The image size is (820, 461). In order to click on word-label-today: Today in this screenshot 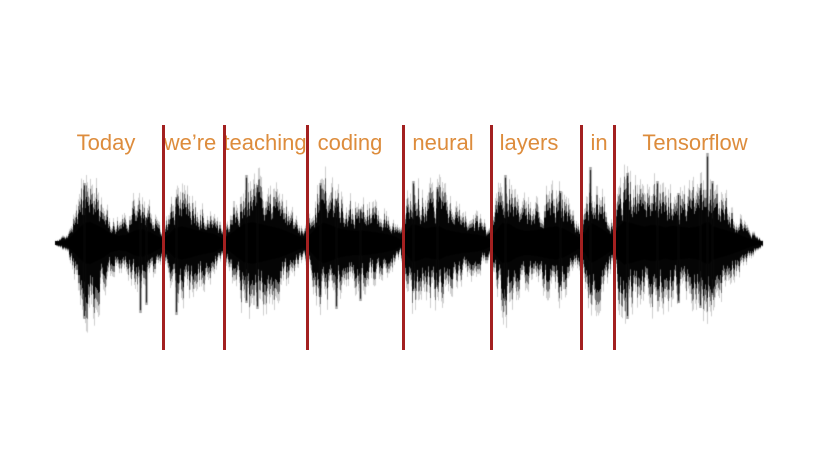, I will do `click(106, 142)`.